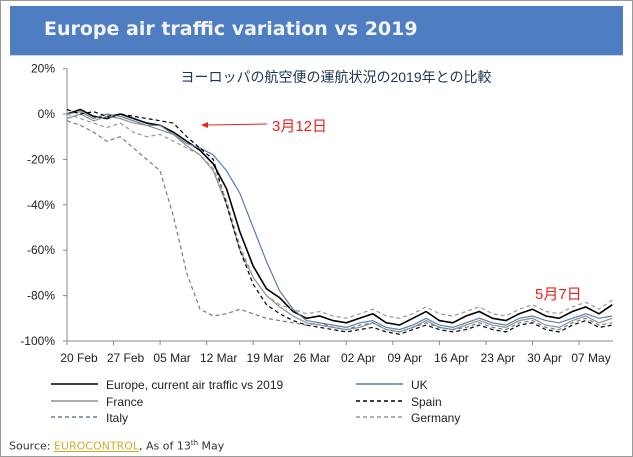 Image resolution: width=633 pixels, height=457 pixels. What do you see at coordinates (37, 341) in the screenshot?
I see `y-tick-label: -100%` at bounding box center [37, 341].